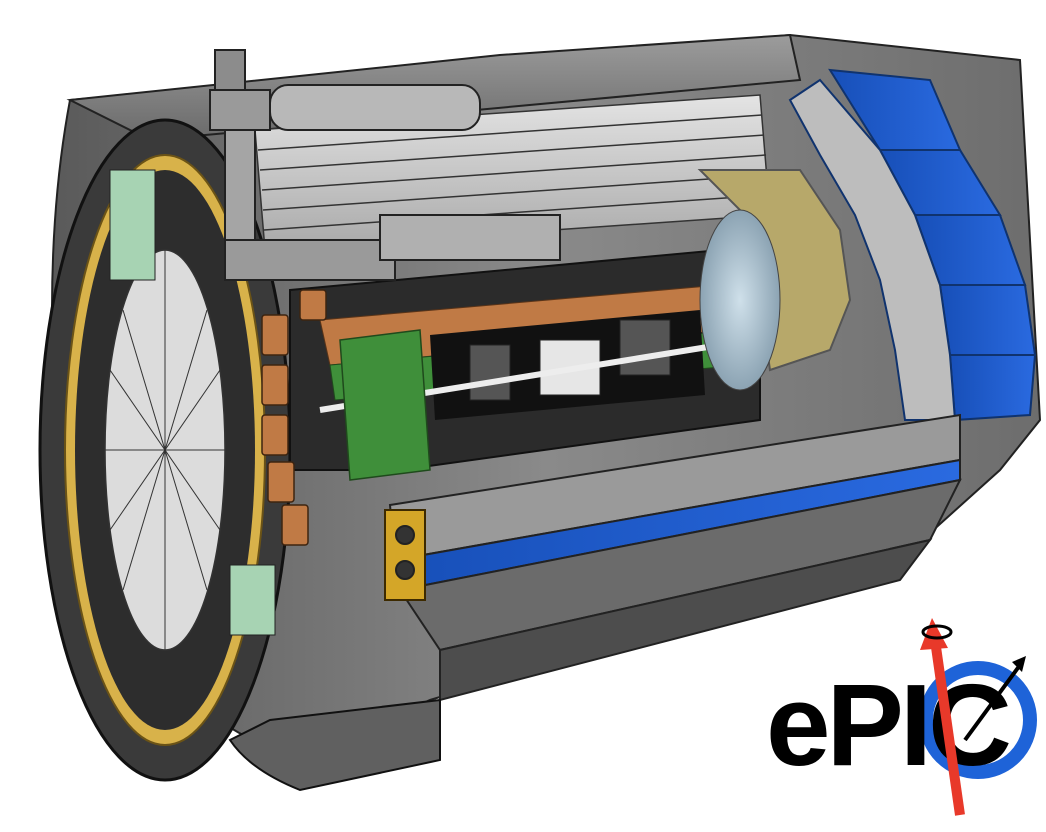  I want to click on green-inner-layer, so click(385, 405).